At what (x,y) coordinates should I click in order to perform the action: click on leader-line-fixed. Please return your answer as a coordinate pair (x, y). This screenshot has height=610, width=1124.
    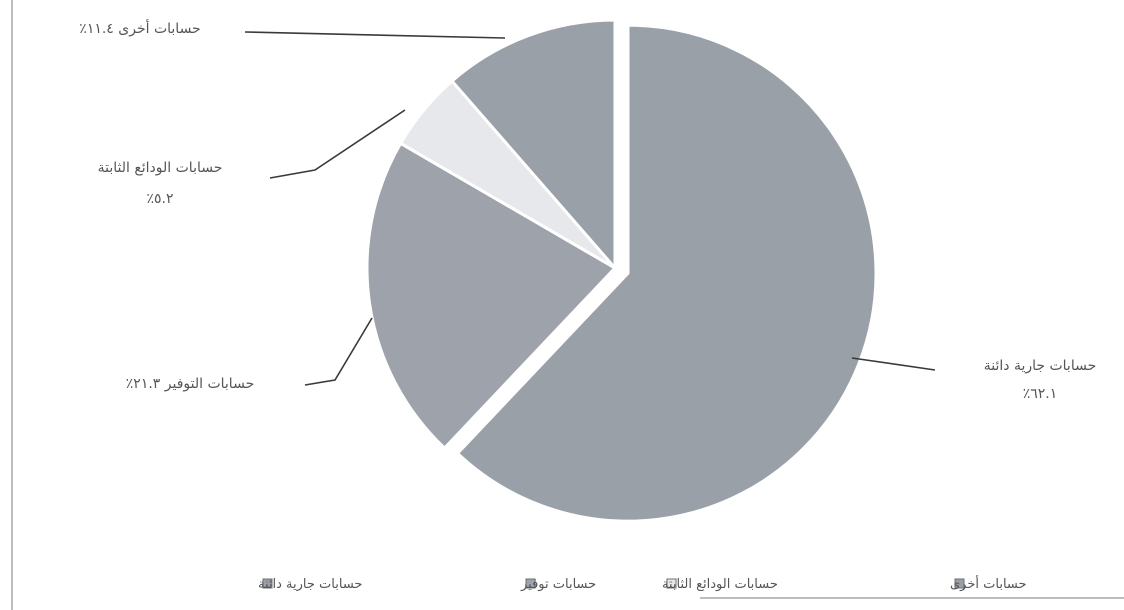
    Looking at the image, I should click on (337, 144).